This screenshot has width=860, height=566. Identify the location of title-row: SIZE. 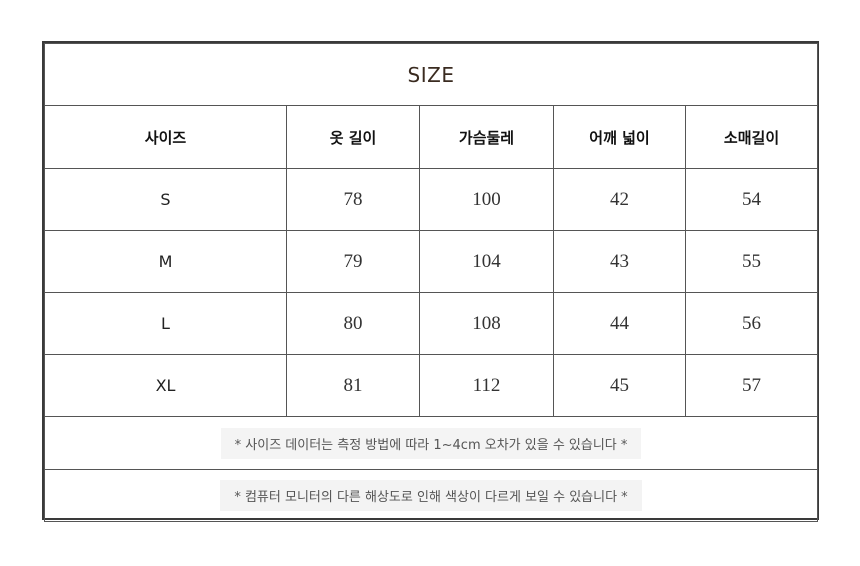
(431, 74).